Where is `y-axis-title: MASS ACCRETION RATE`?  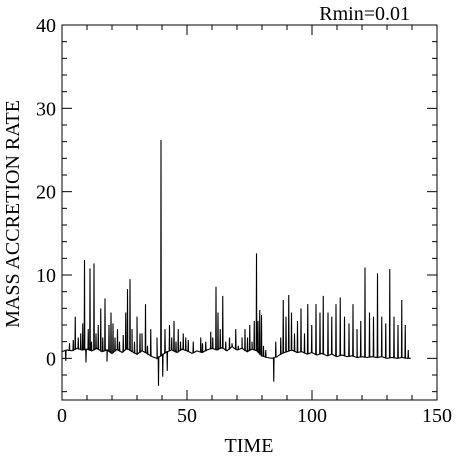
y-axis-title: MASS ACCRETION RATE is located at coordinates (13, 214).